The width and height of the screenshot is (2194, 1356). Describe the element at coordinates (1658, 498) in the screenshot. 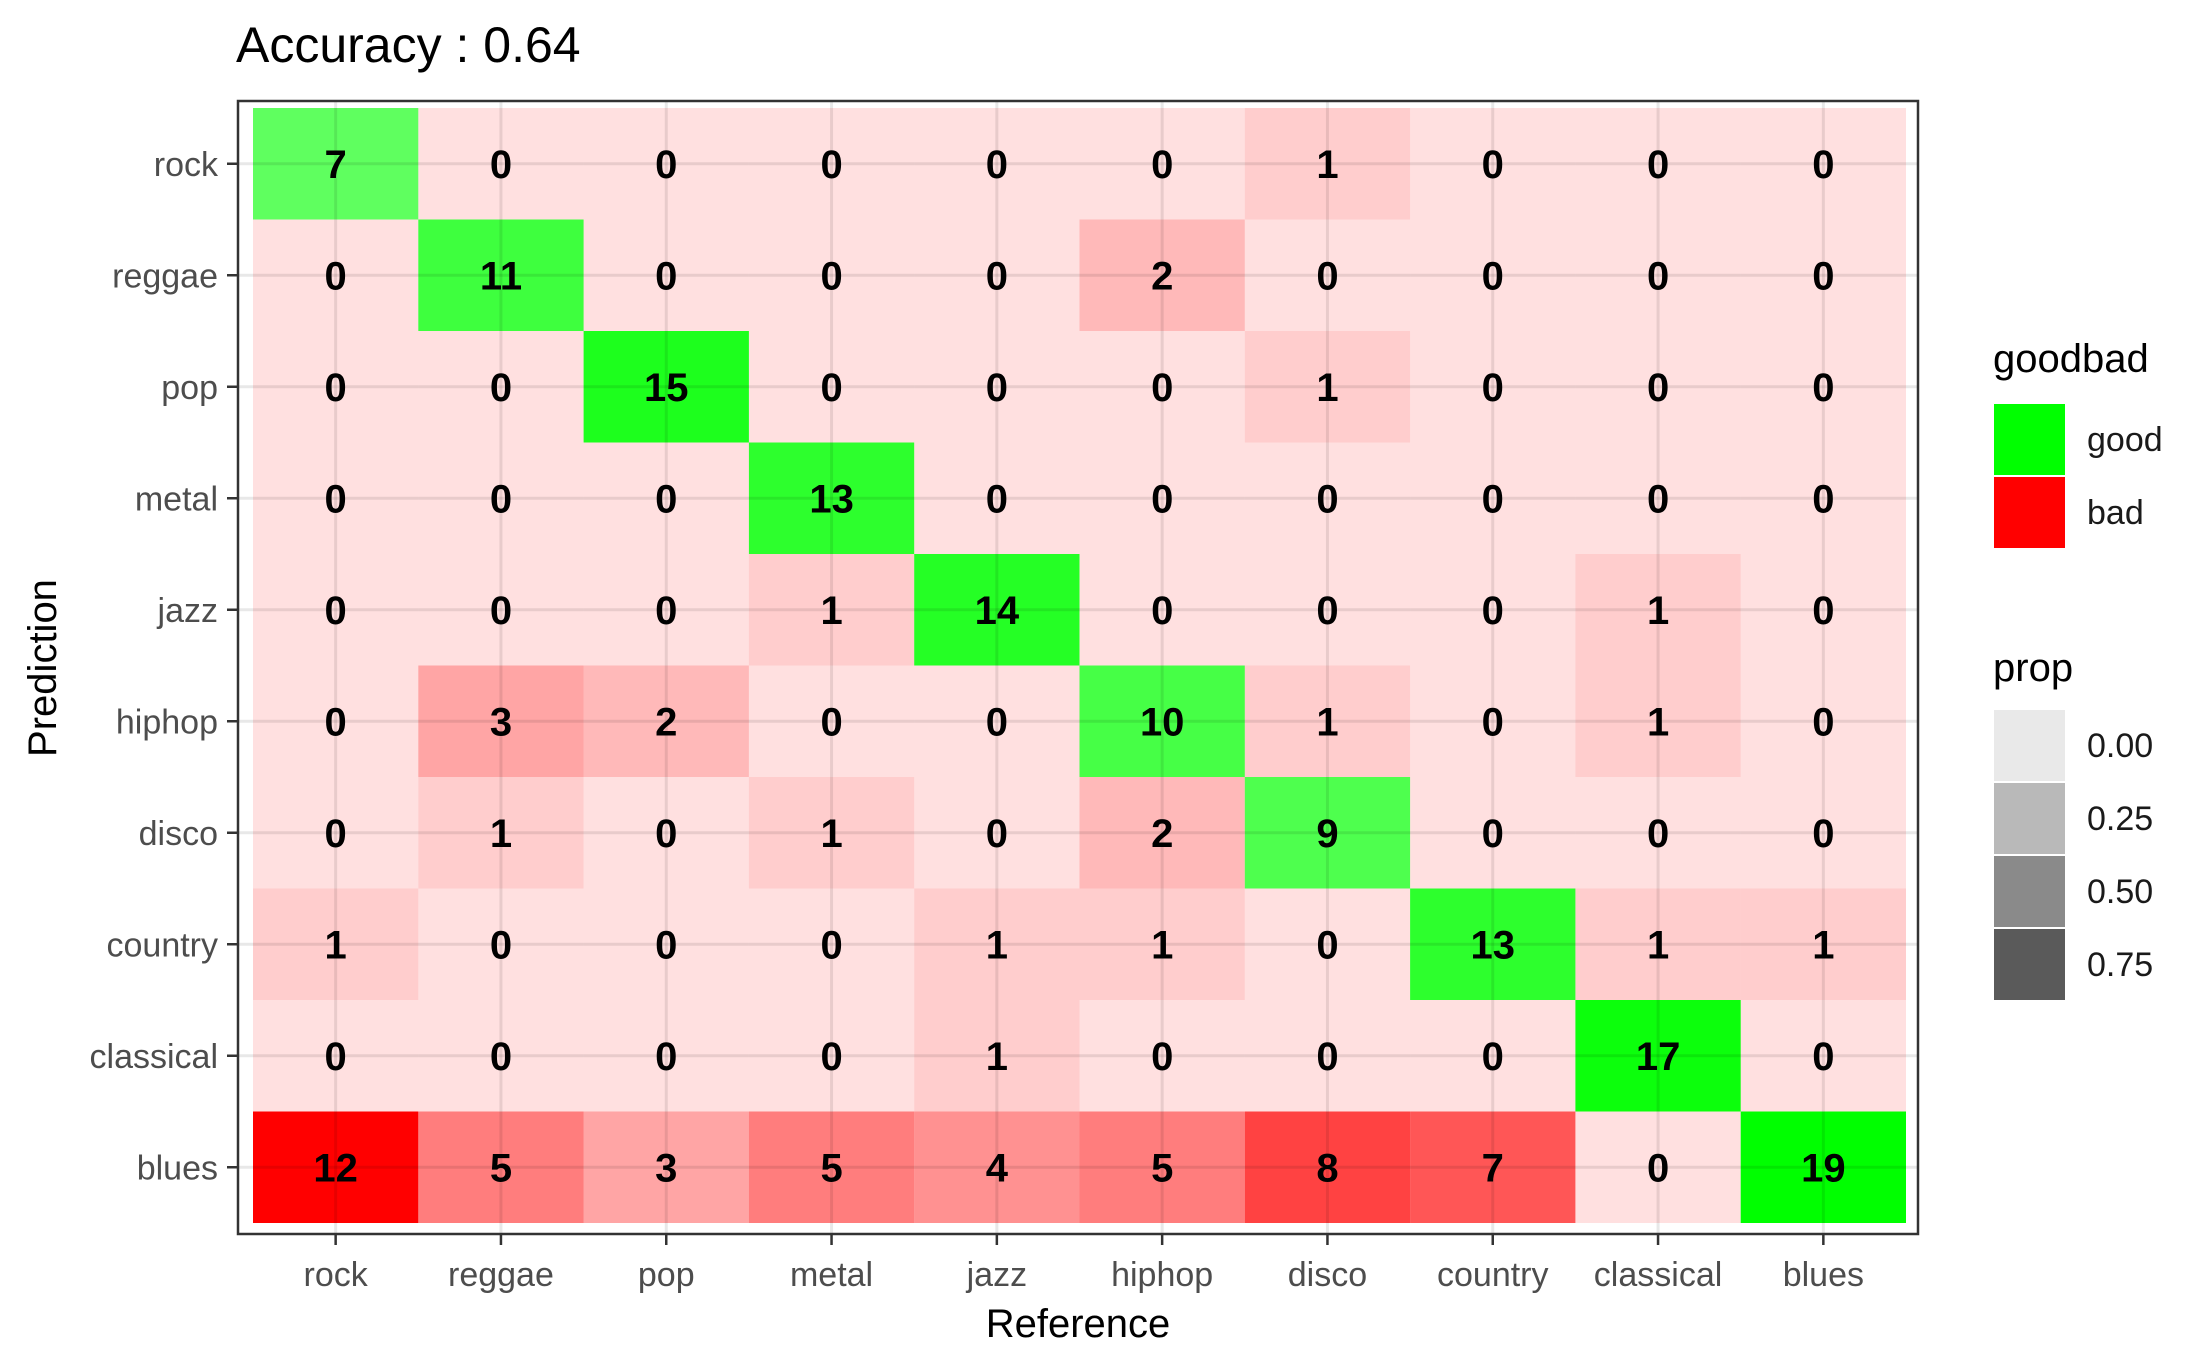

I see `heatmap-cell-metal-classical` at that location.